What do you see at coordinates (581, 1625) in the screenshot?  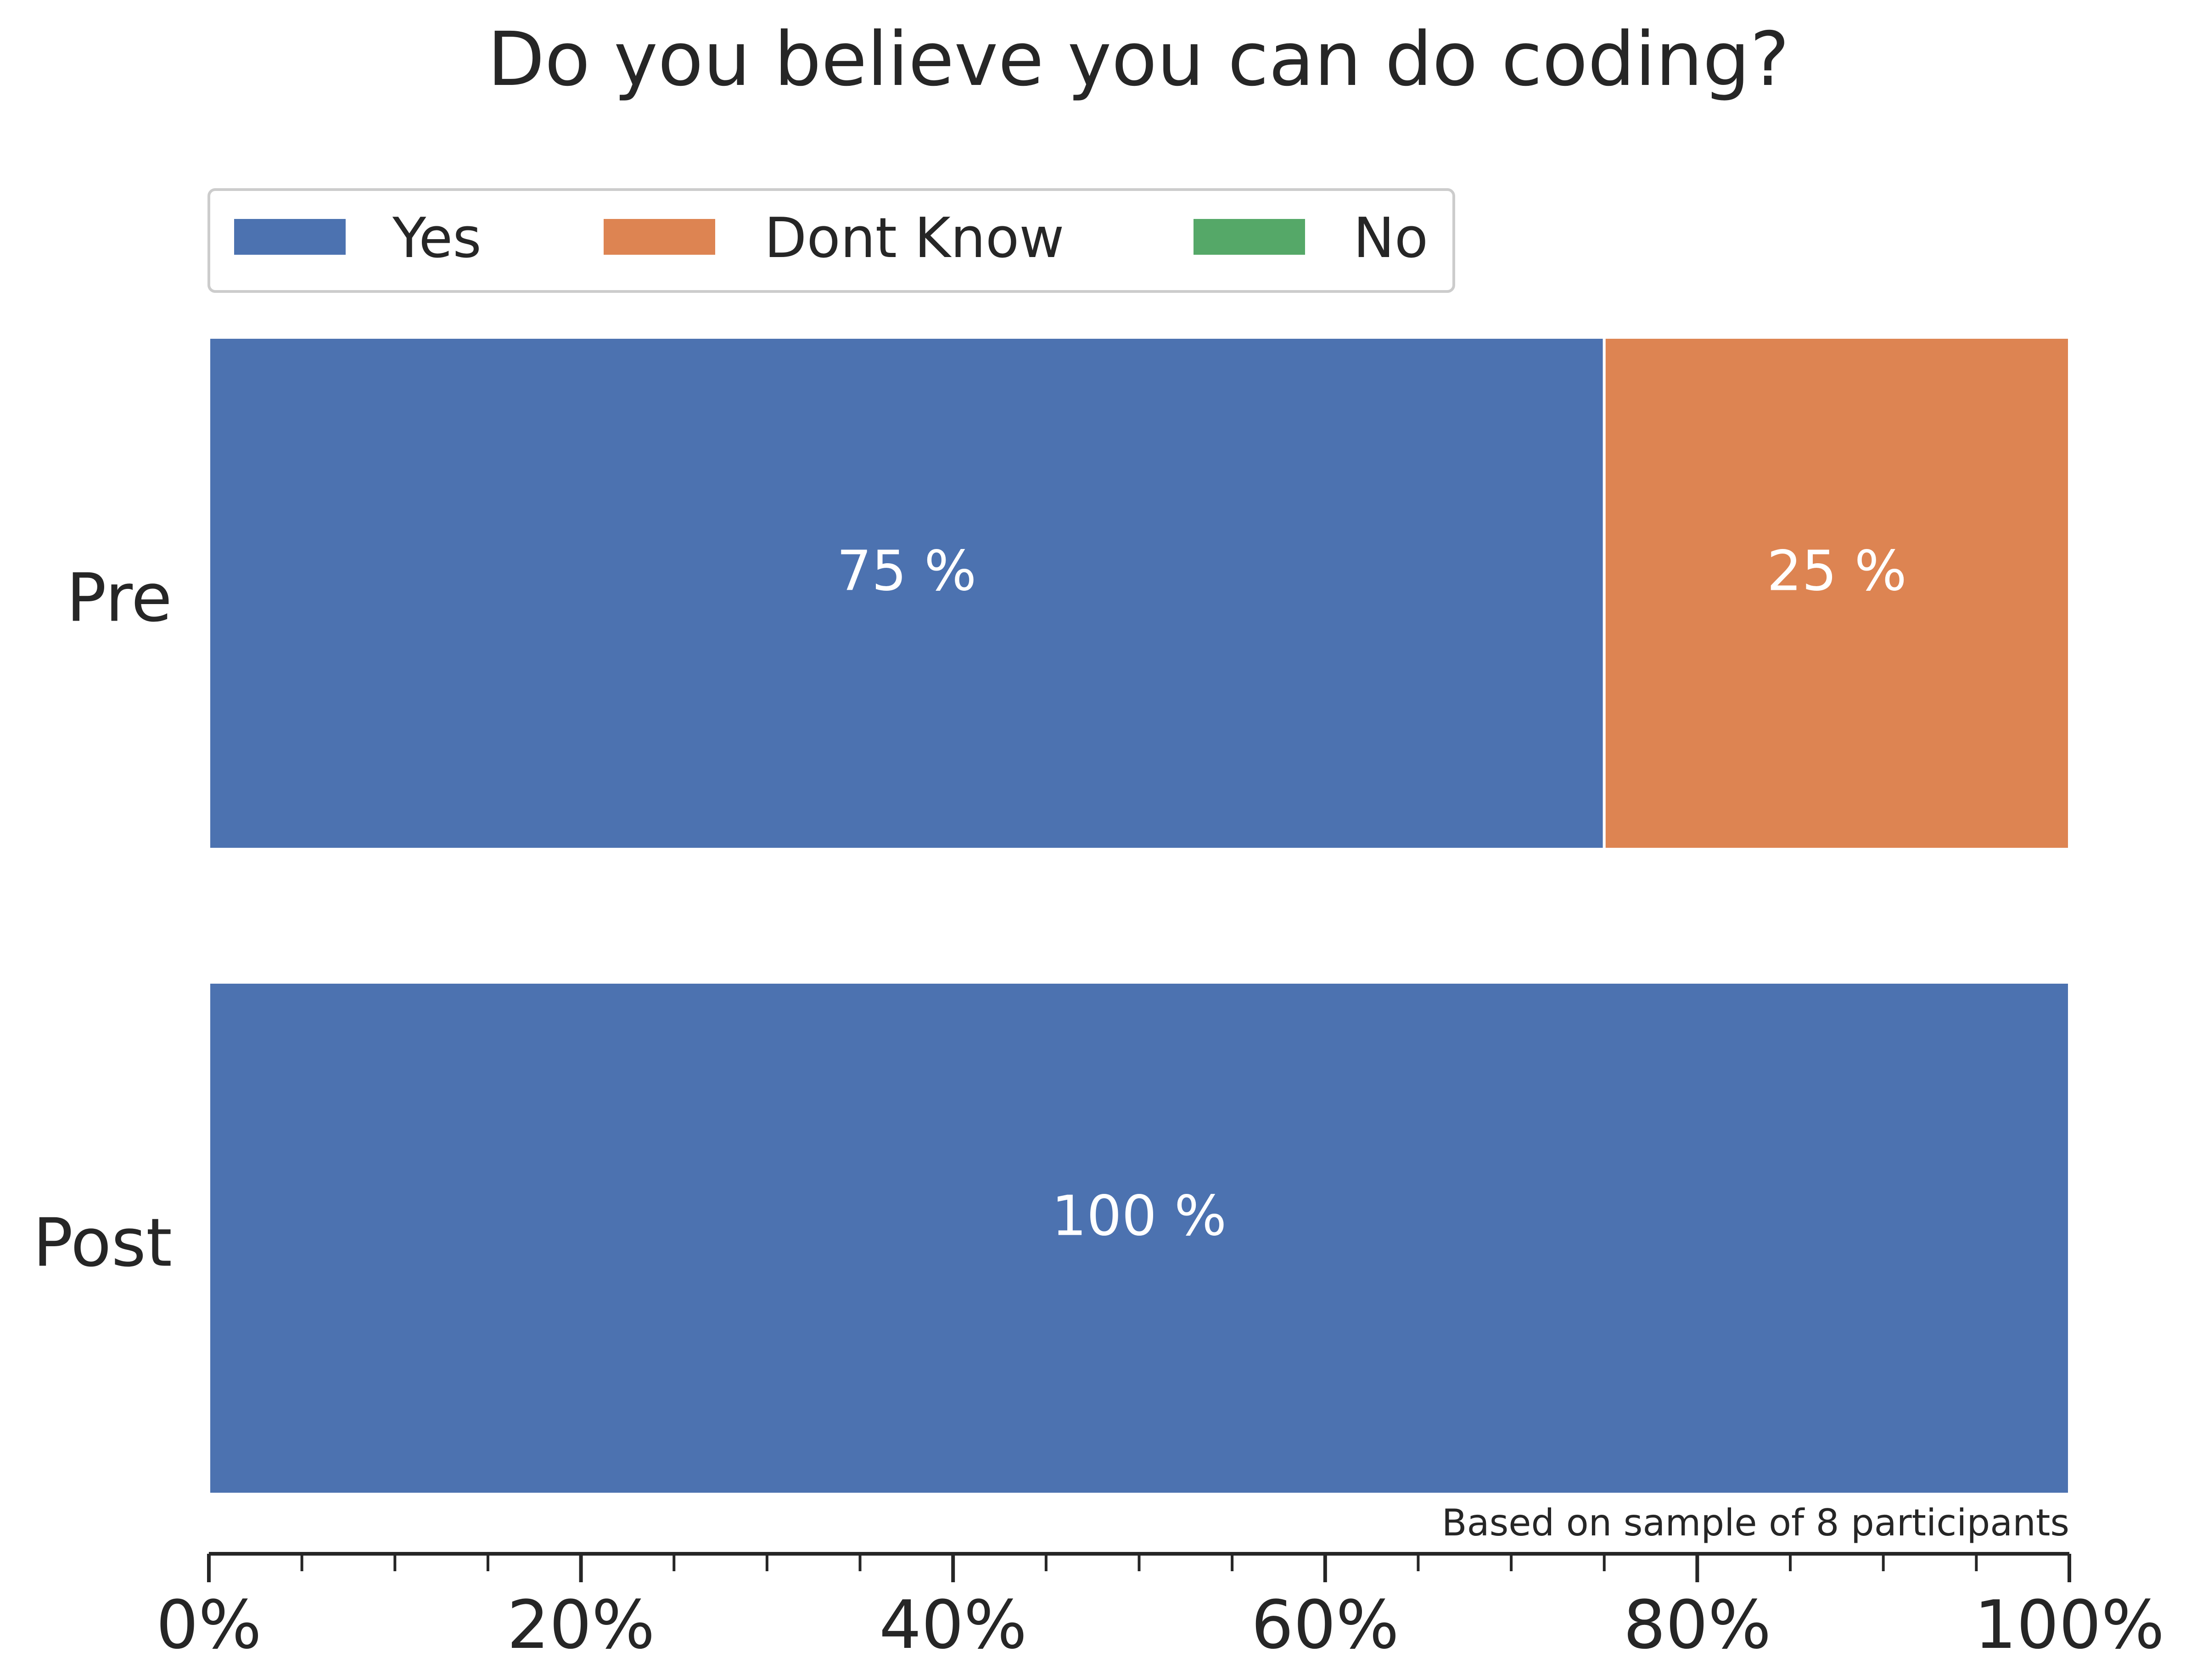 I see `x-tick-label-20: 20%` at bounding box center [581, 1625].